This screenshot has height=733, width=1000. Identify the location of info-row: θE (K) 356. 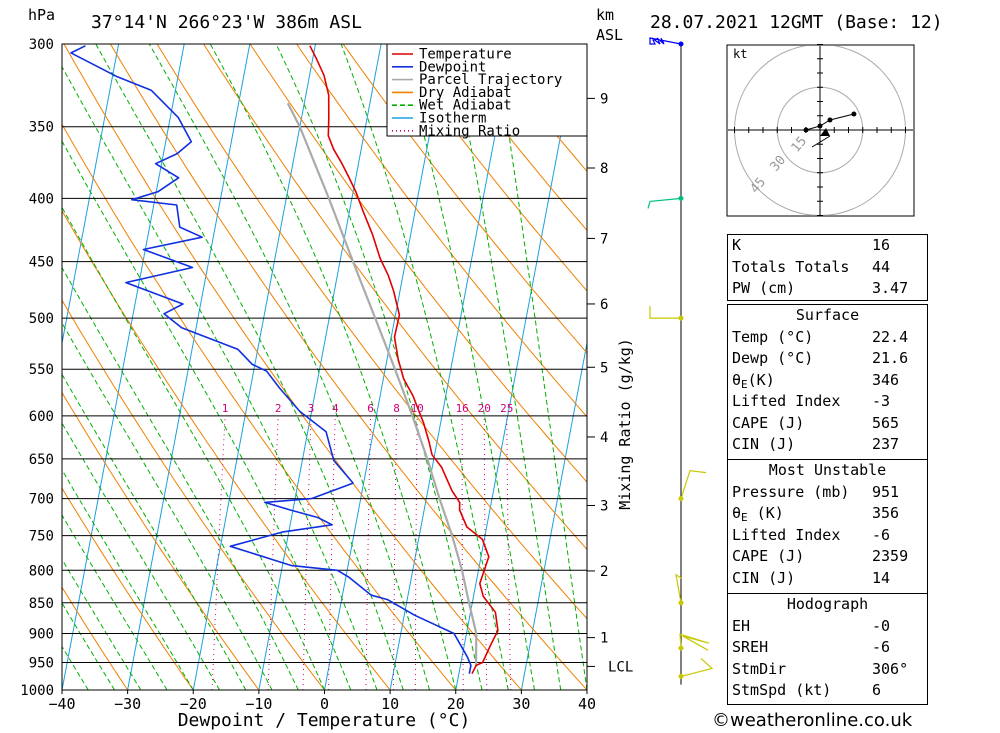
(827, 514).